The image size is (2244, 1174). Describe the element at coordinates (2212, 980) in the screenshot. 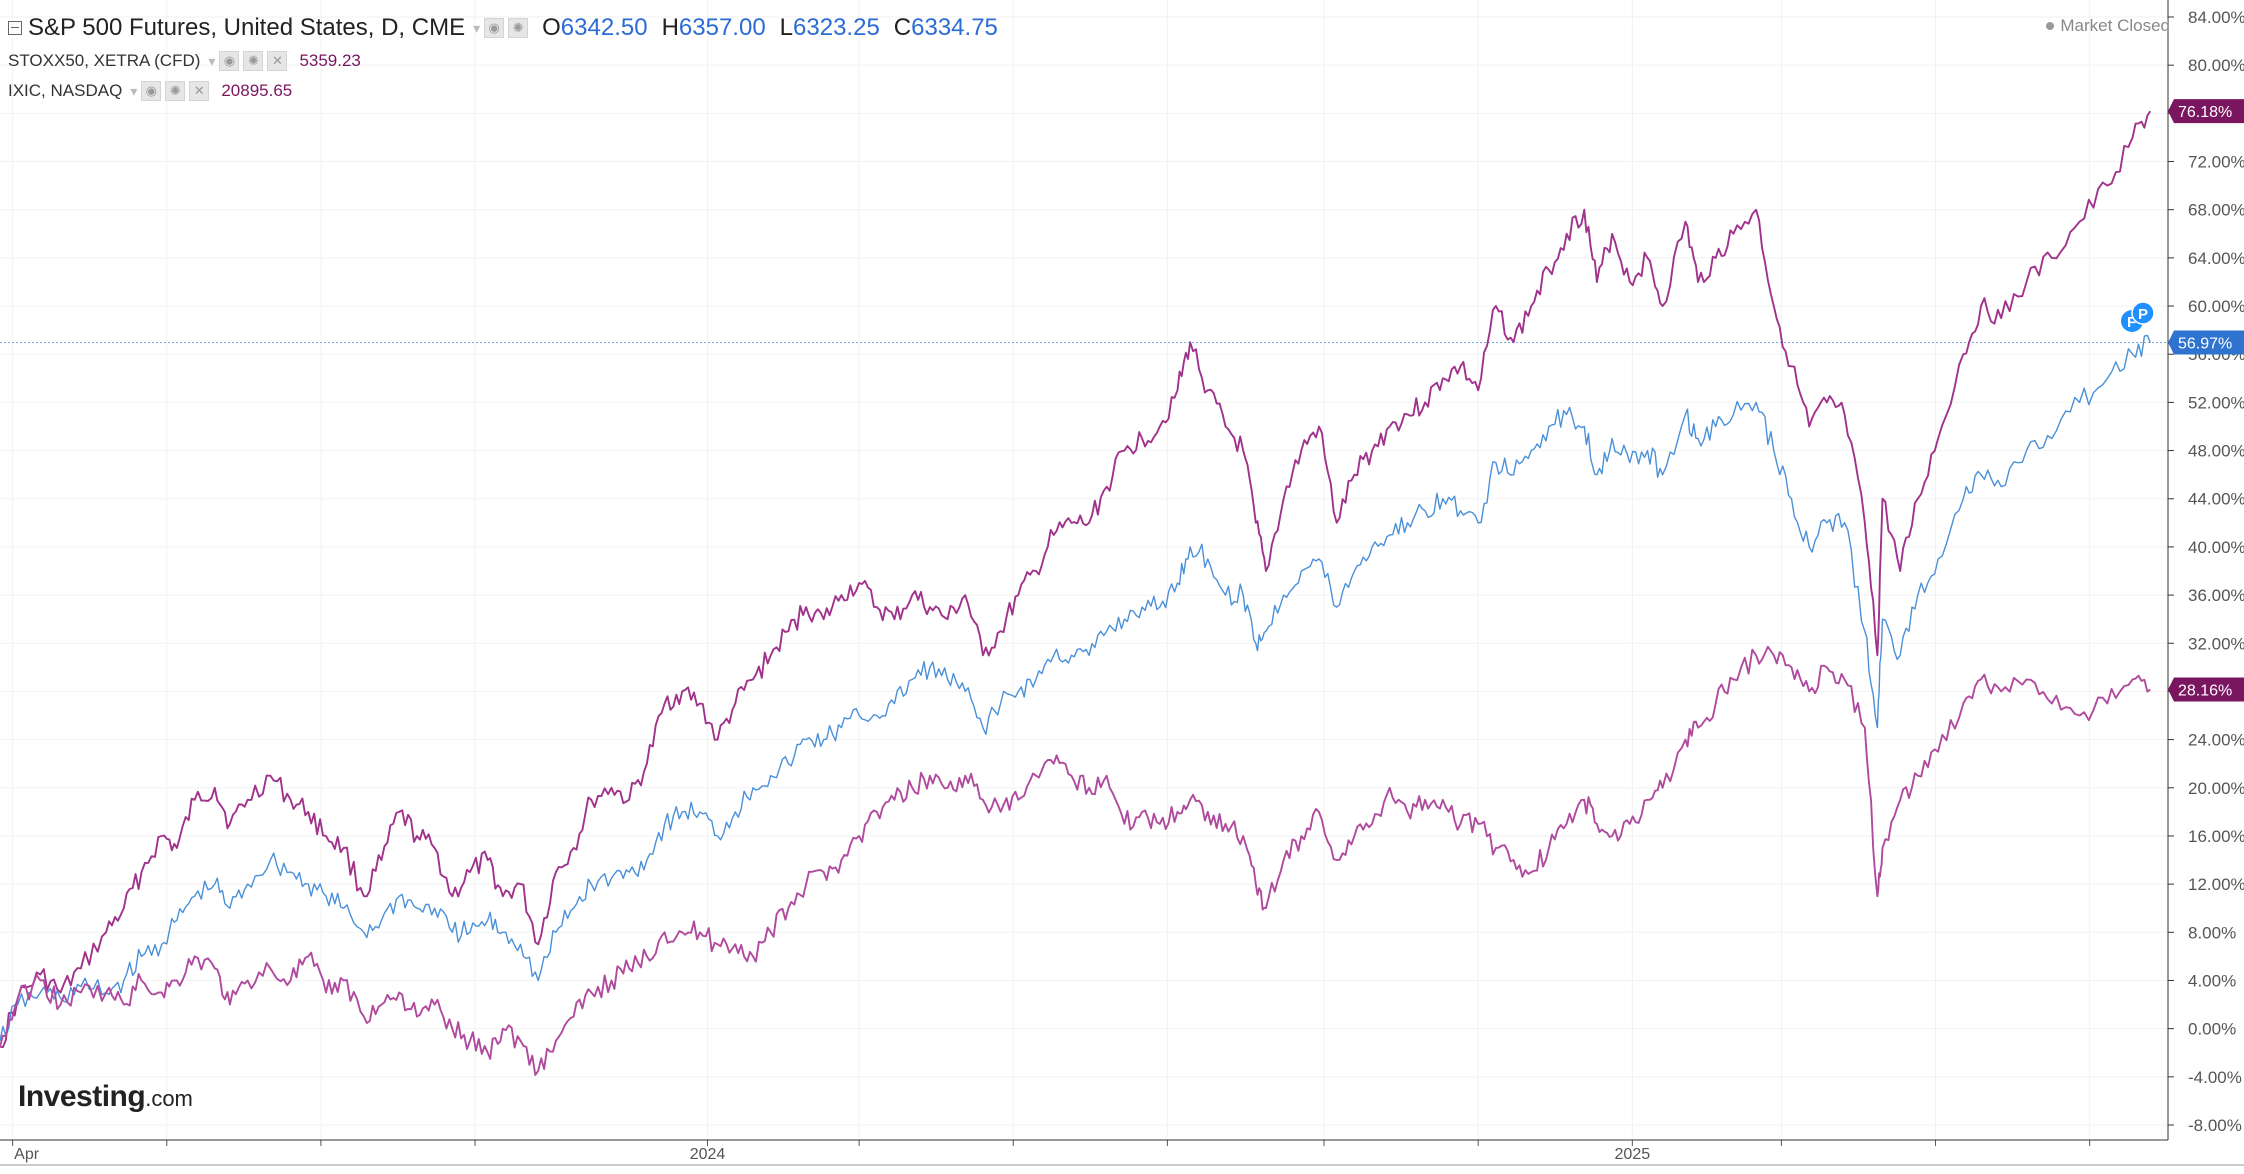

I see `y-tick-label: 4.00%` at that location.